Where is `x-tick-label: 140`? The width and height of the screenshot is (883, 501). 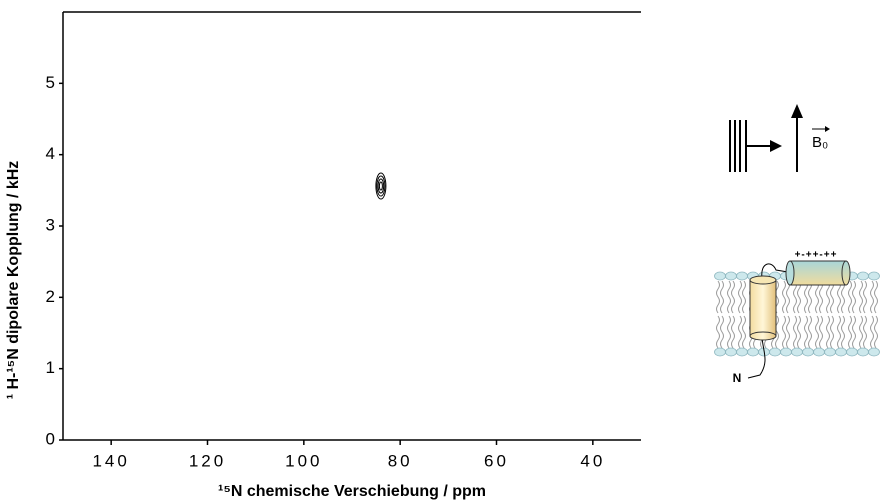 x-tick-label: 140 is located at coordinates (110, 460).